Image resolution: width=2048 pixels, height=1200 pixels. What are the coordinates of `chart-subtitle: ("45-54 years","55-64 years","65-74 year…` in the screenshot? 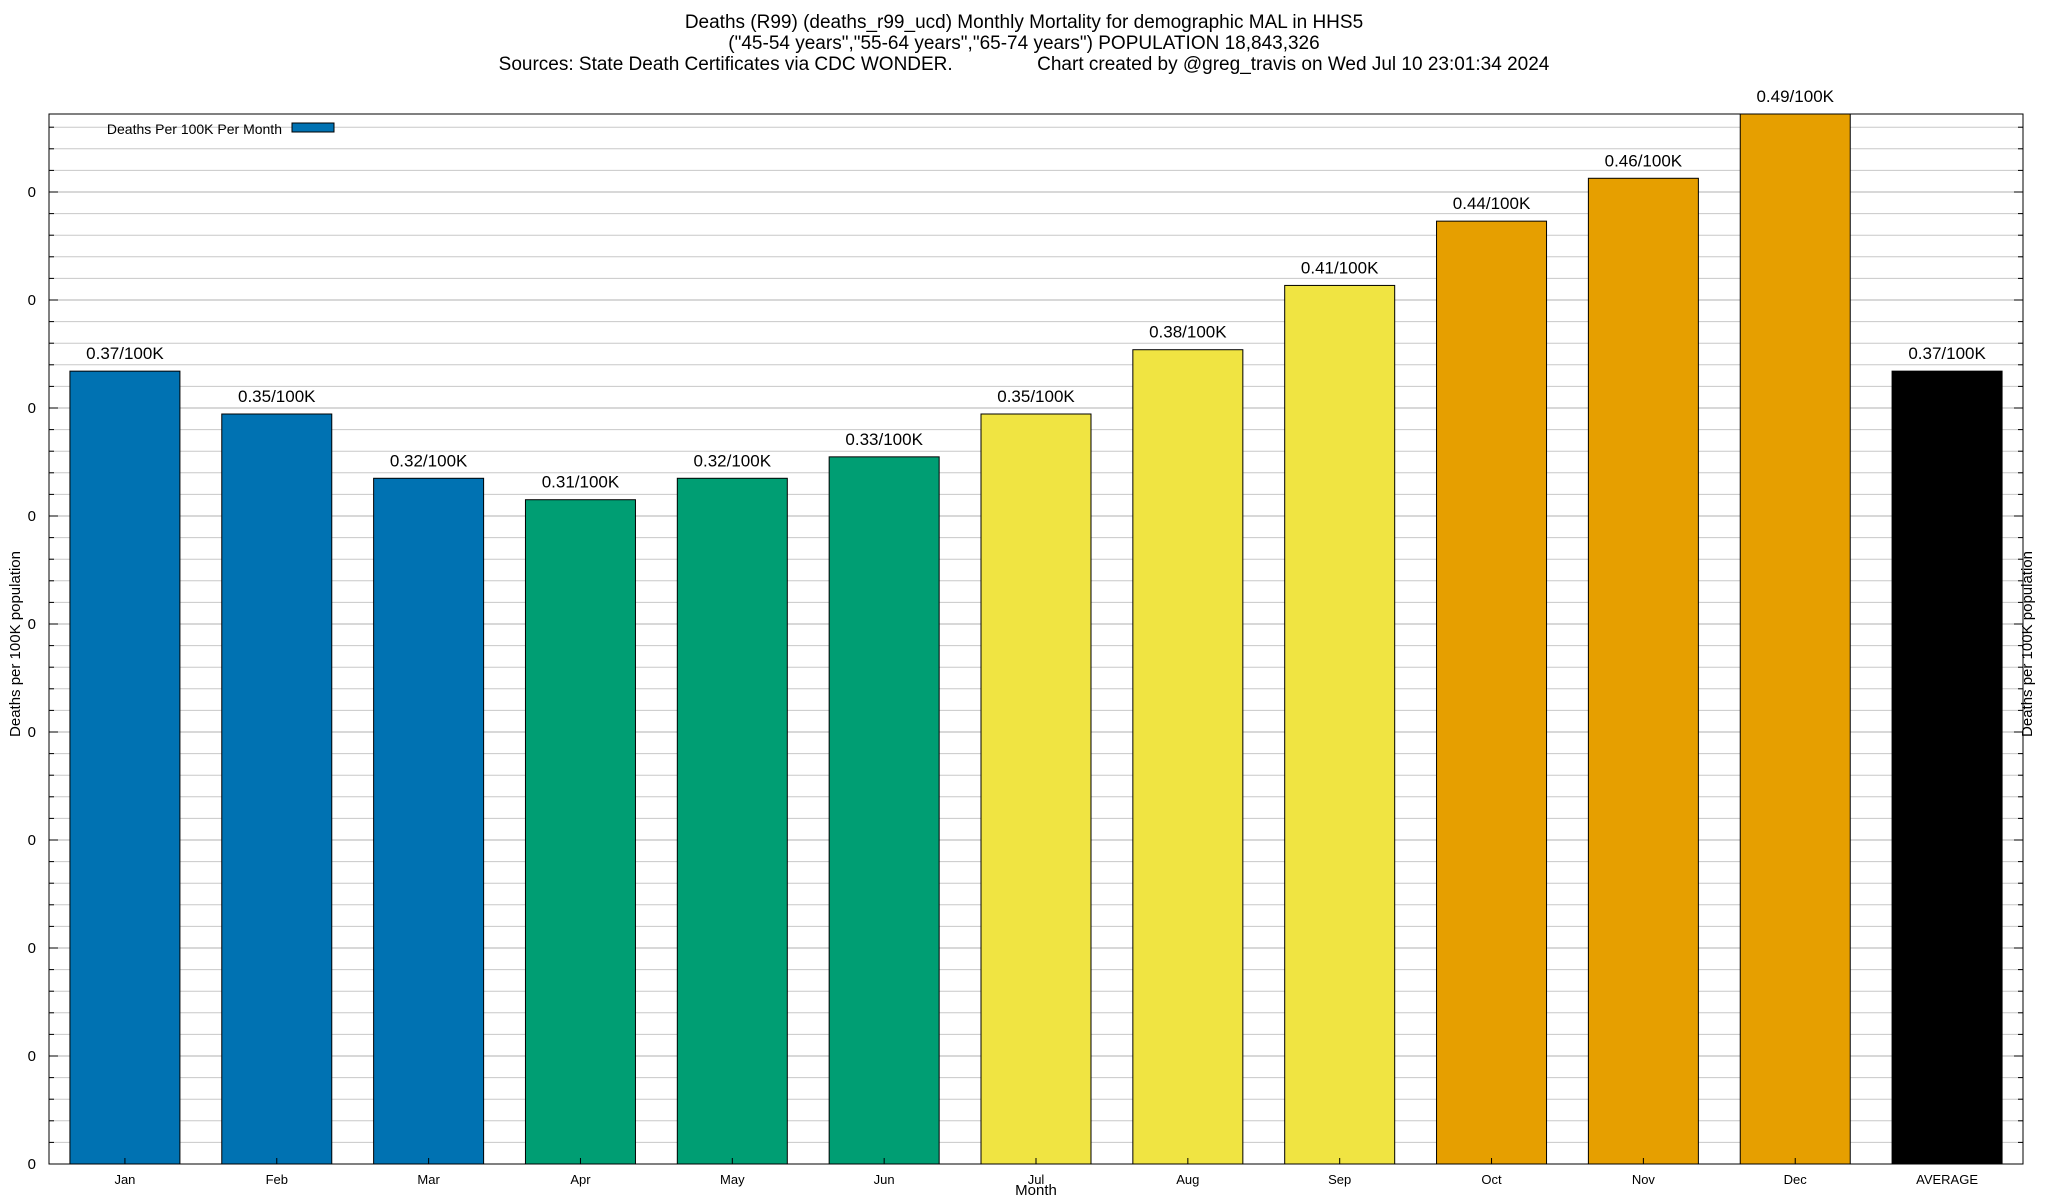 It's located at (1024, 43).